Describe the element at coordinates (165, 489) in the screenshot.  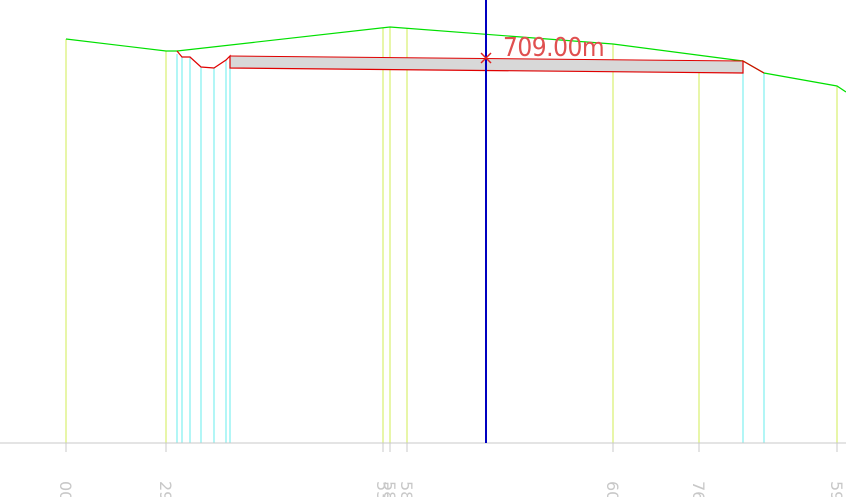
I see `station-label: 29` at that location.